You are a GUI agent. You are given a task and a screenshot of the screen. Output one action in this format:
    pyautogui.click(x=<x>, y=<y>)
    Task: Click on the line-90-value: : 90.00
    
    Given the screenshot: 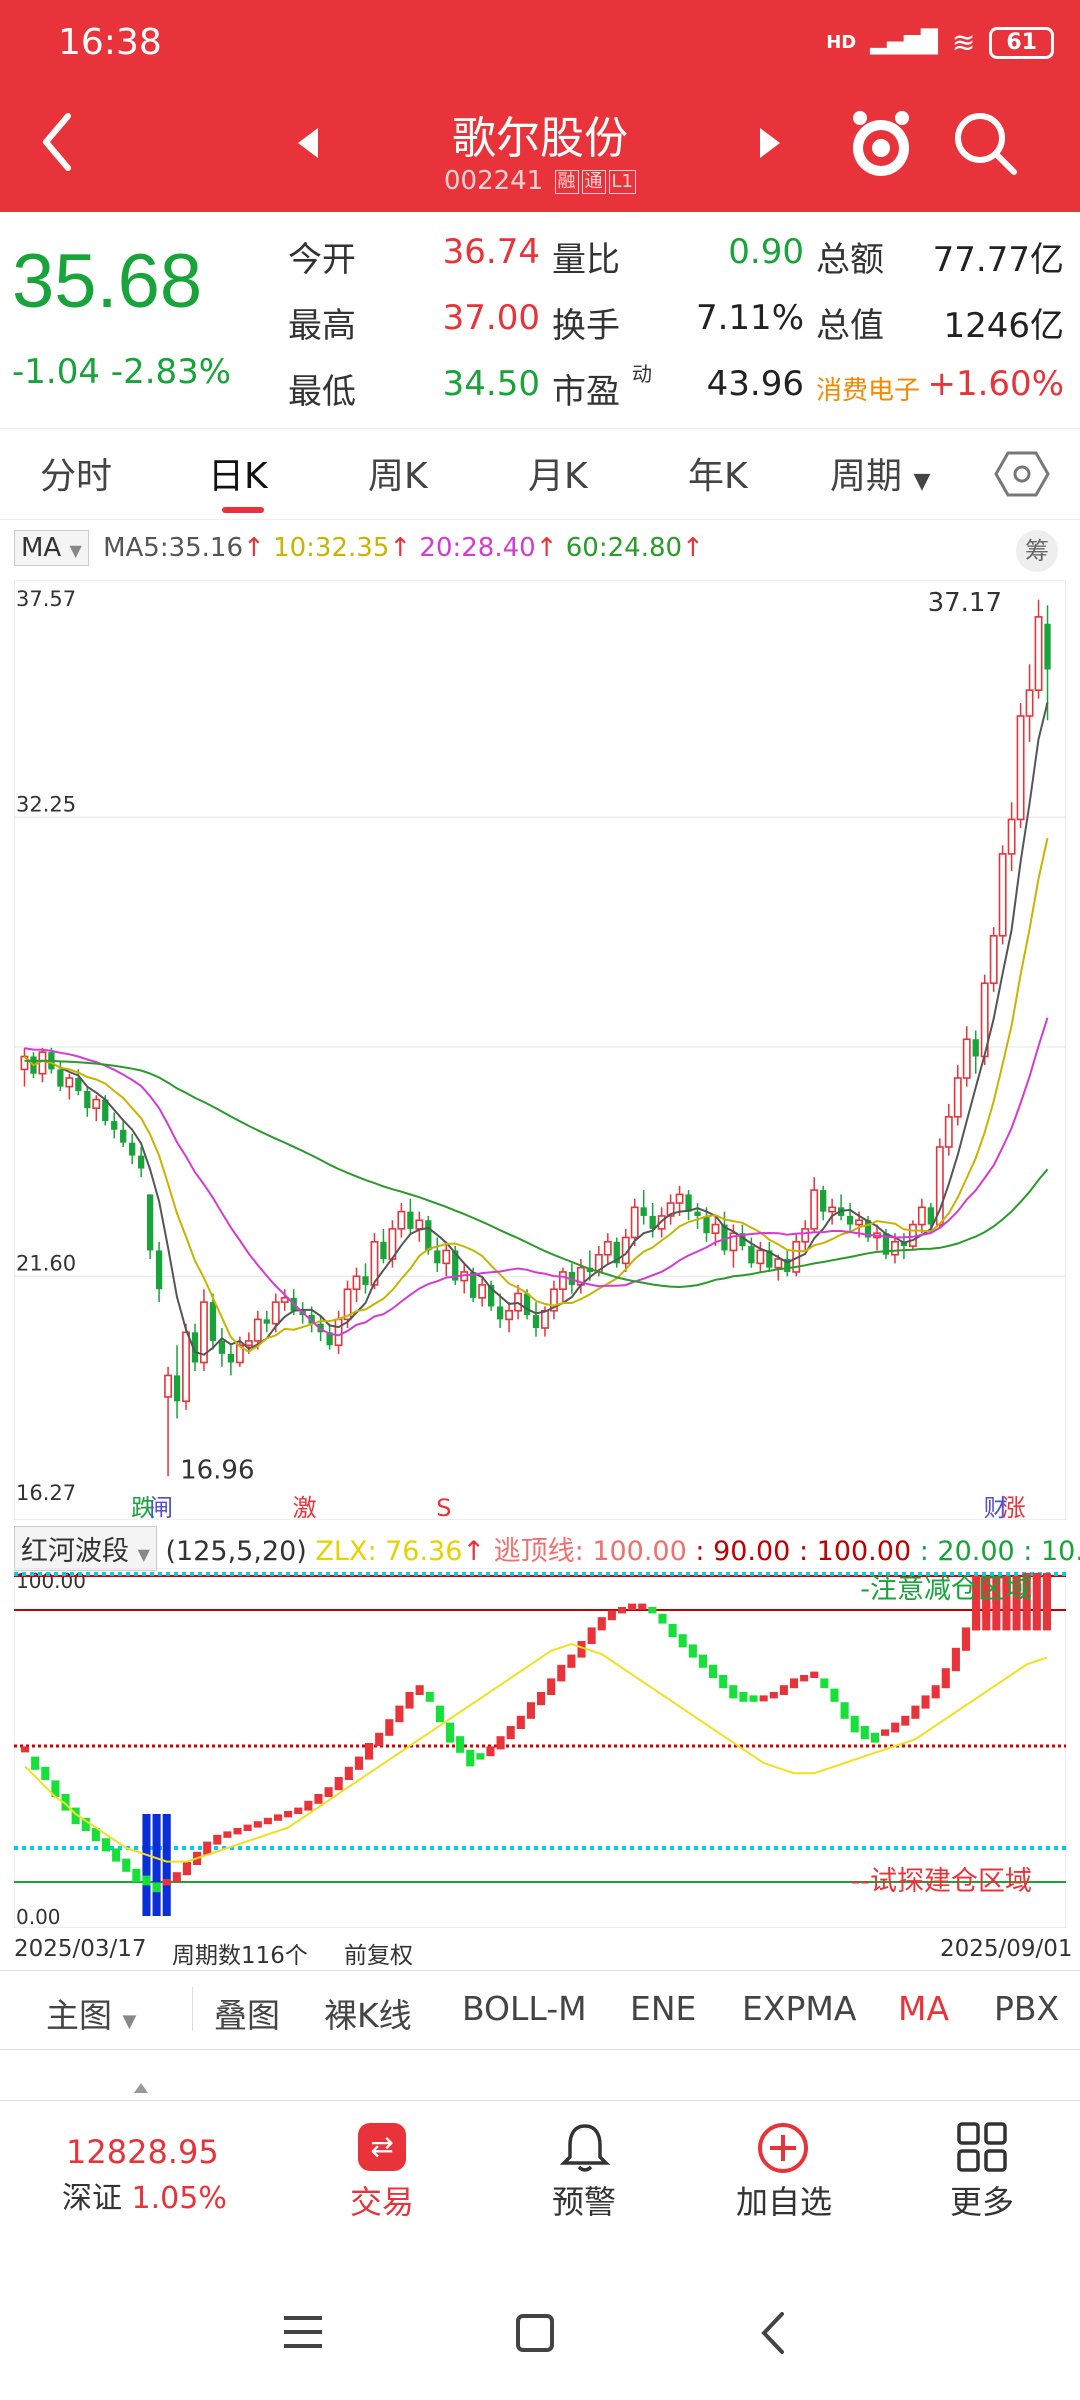 What is the action you would take?
    pyautogui.click(x=743, y=1551)
    